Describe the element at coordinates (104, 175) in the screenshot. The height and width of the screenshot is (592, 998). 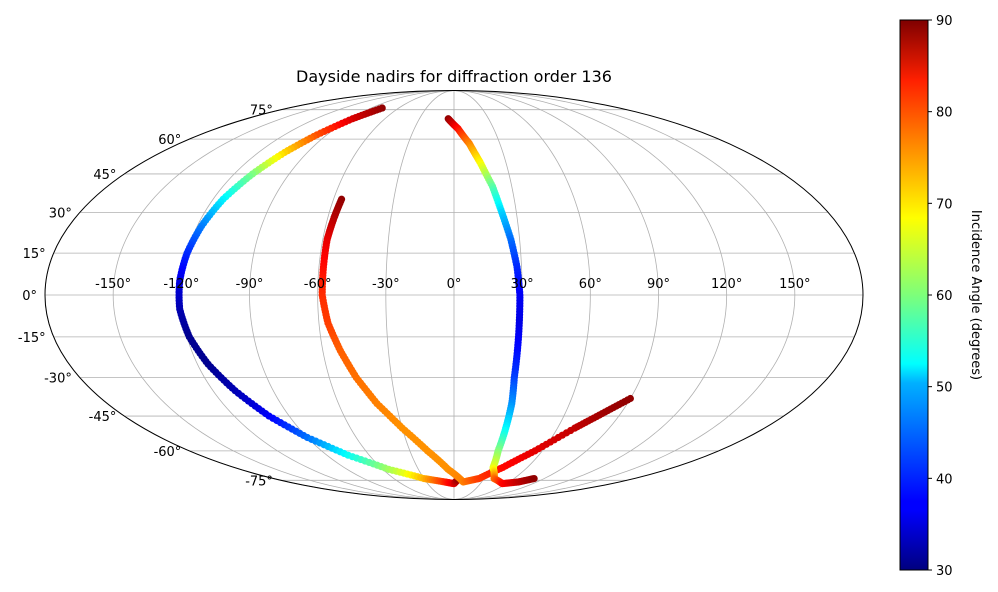
I see `lat-tick-label: 45°` at that location.